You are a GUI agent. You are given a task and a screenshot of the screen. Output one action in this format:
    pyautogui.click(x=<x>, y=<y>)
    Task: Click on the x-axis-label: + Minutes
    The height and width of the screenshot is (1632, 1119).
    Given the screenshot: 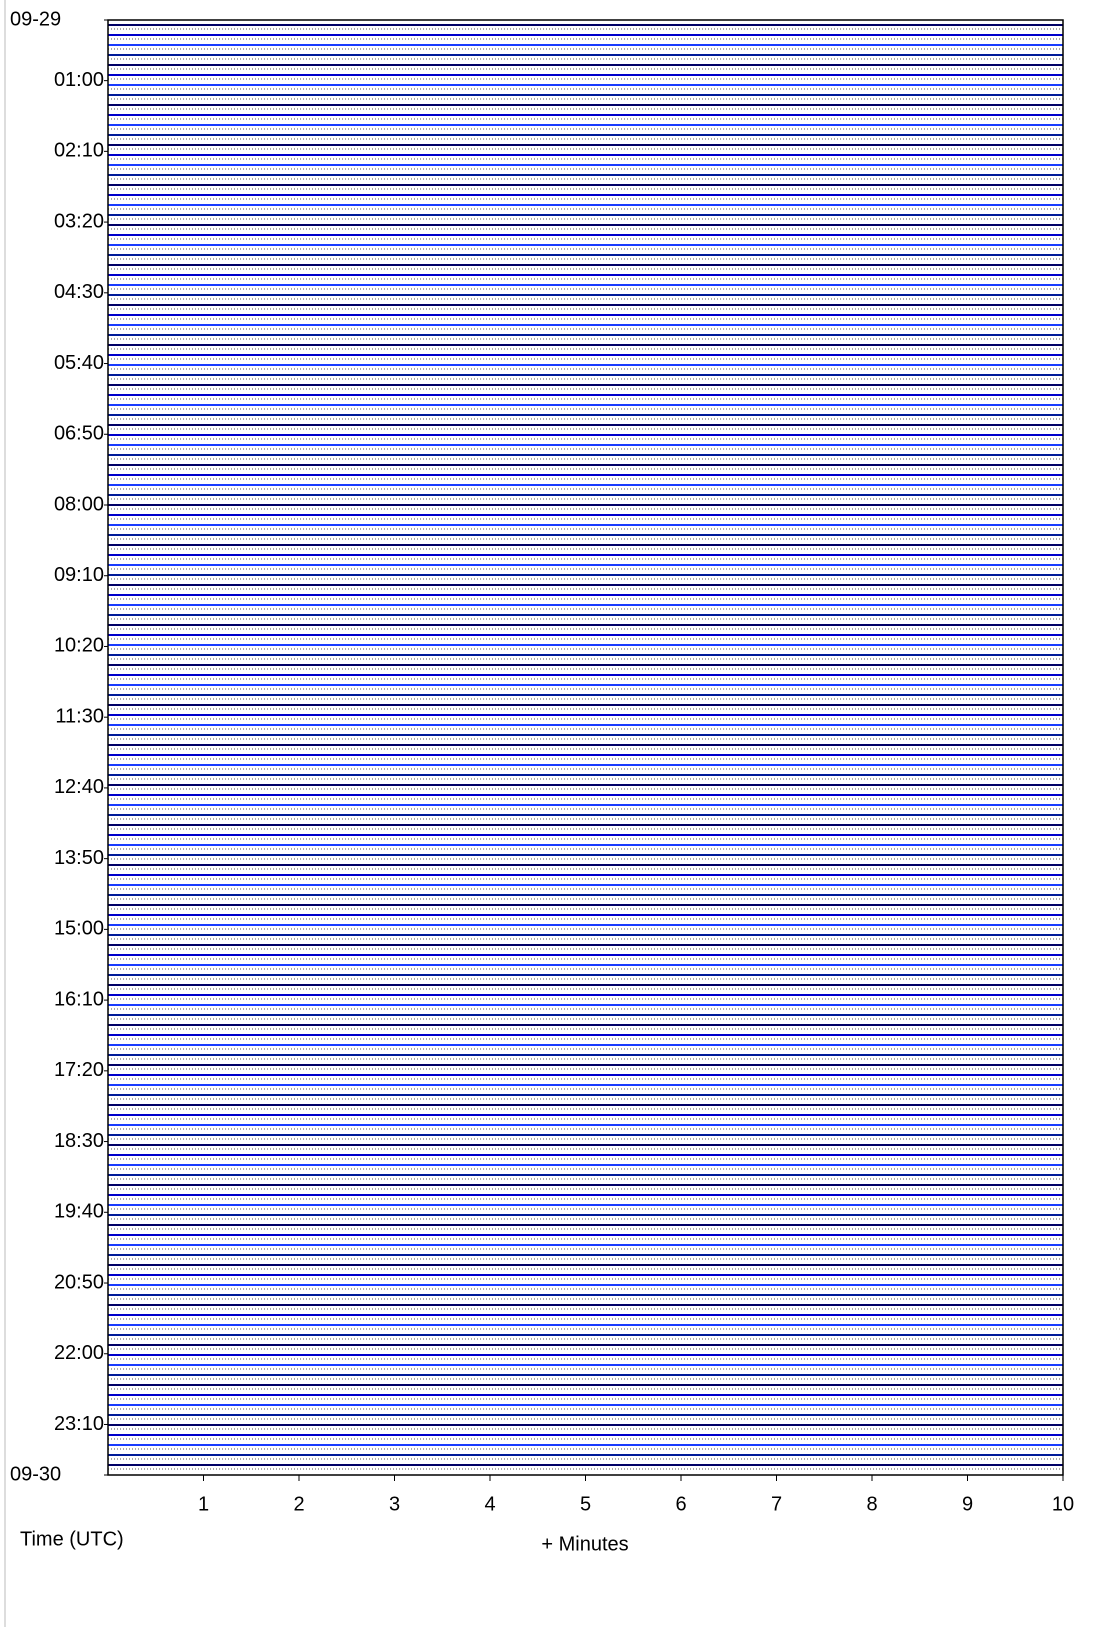 What is the action you would take?
    pyautogui.click(x=584, y=1544)
    